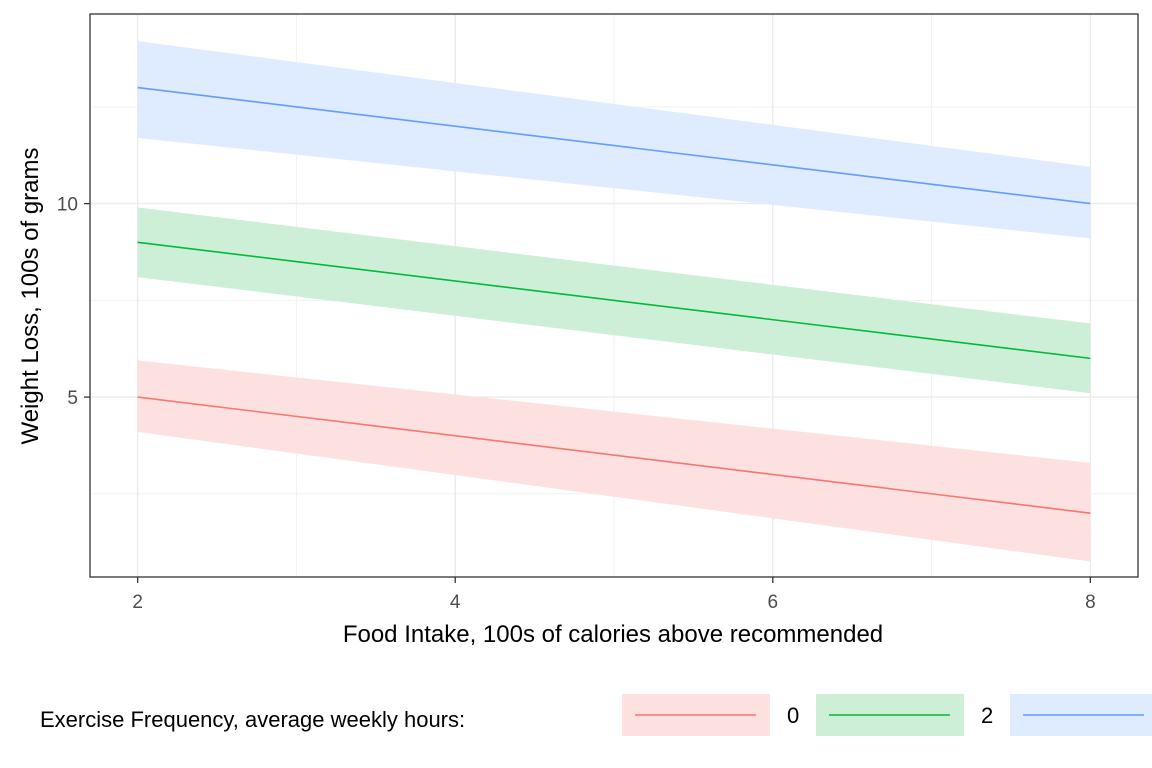 Image resolution: width=1152 pixels, height=768 pixels. What do you see at coordinates (1090, 602) in the screenshot?
I see `x-tick-label: 8` at bounding box center [1090, 602].